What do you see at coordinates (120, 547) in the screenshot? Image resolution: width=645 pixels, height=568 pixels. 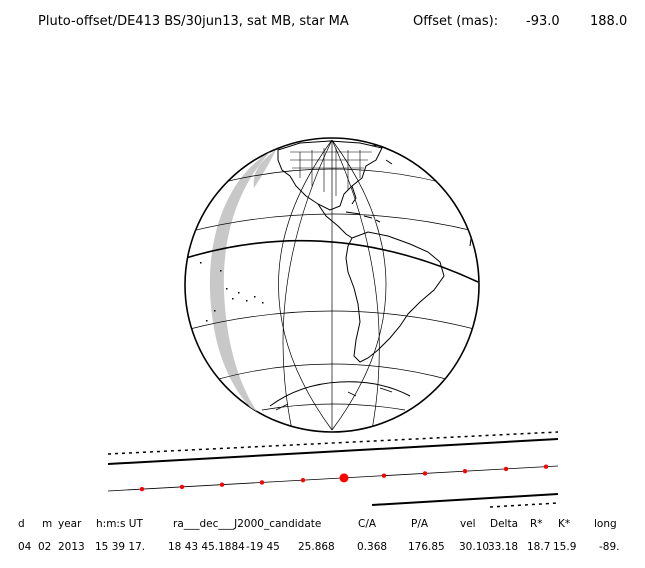 I see `table-value: 15 39 17.` at bounding box center [120, 547].